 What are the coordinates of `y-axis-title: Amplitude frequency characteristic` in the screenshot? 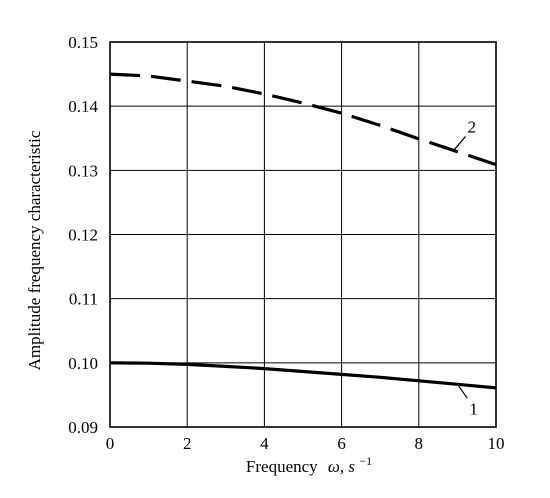 It's located at (34, 250).